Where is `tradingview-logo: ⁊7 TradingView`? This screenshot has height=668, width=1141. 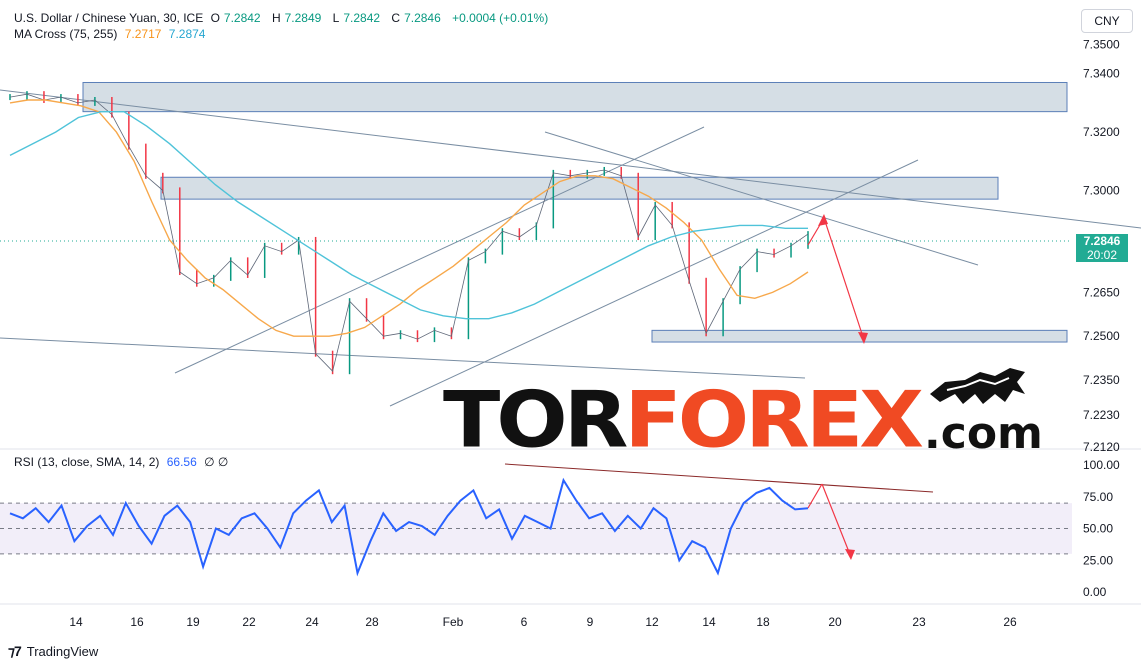 tradingview-logo: ⁊7 TradingView is located at coordinates (53, 651).